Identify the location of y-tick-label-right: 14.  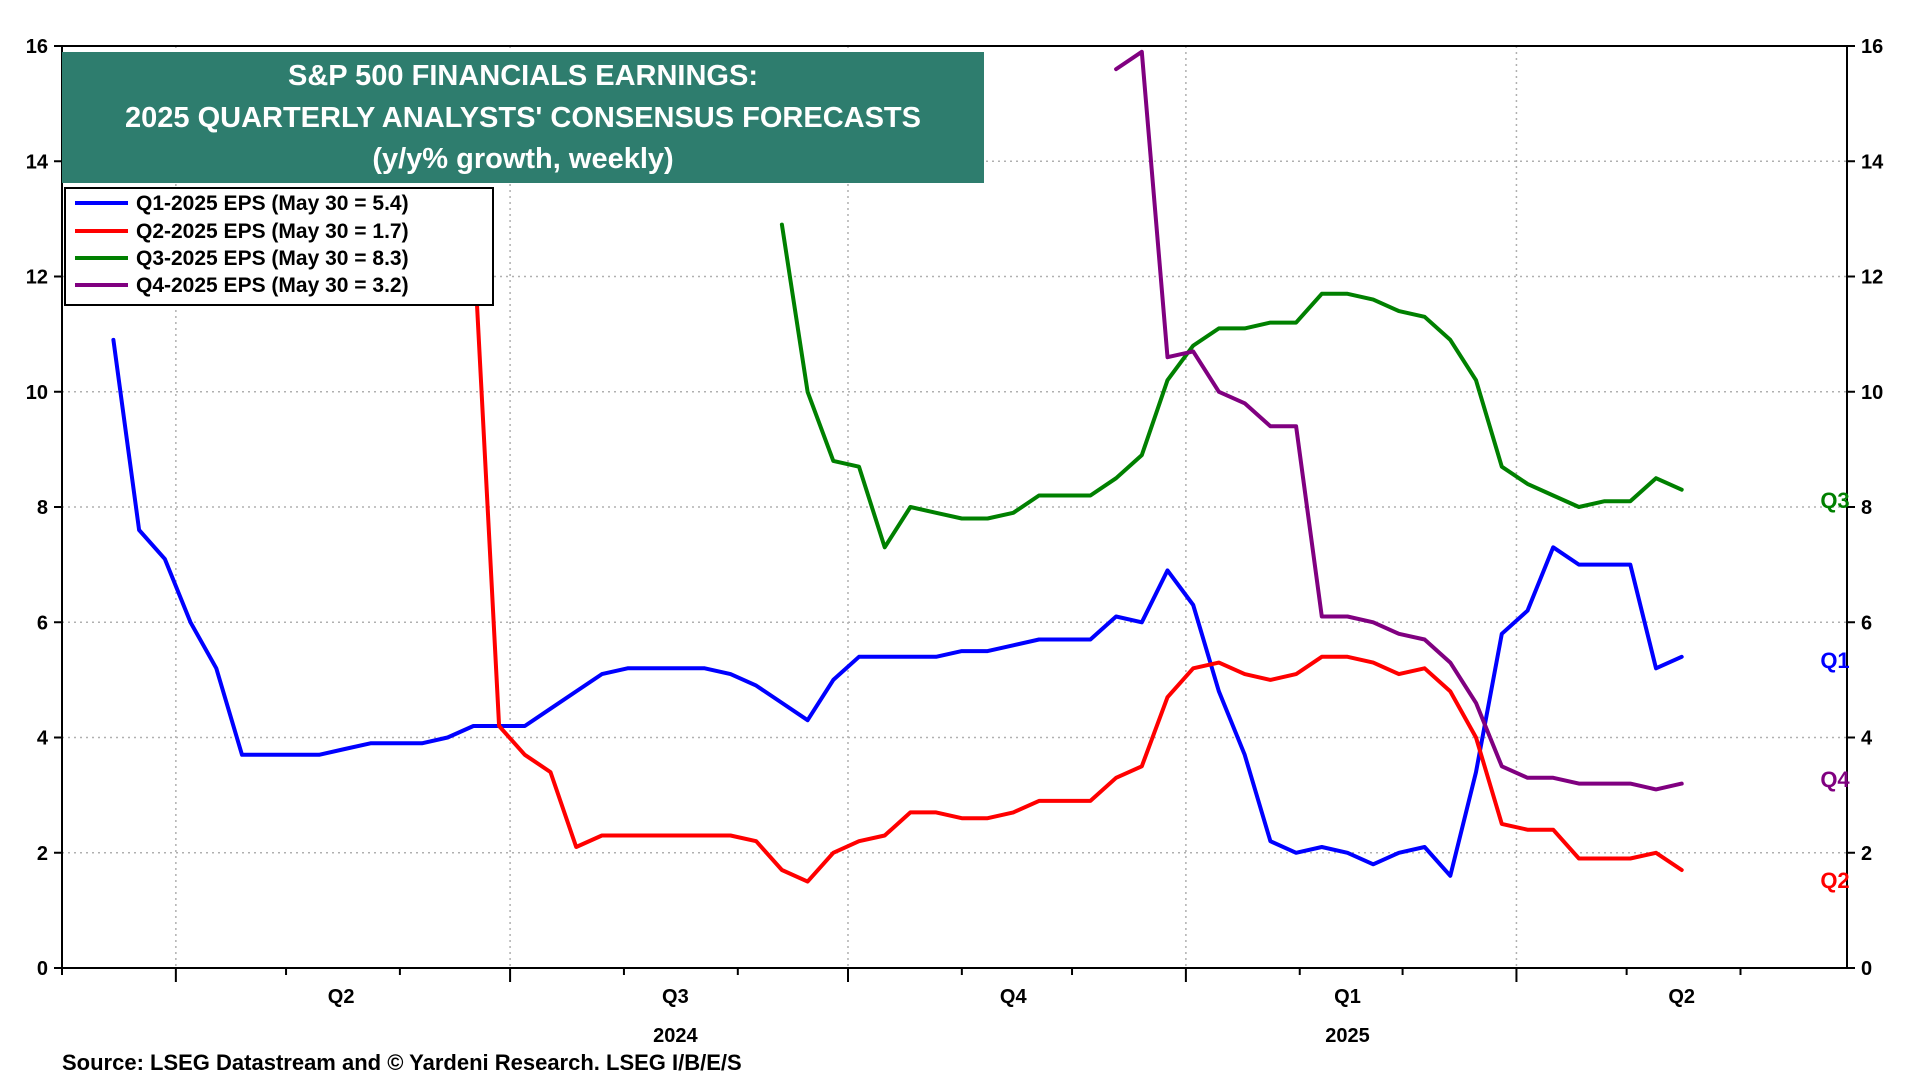
(1872, 162).